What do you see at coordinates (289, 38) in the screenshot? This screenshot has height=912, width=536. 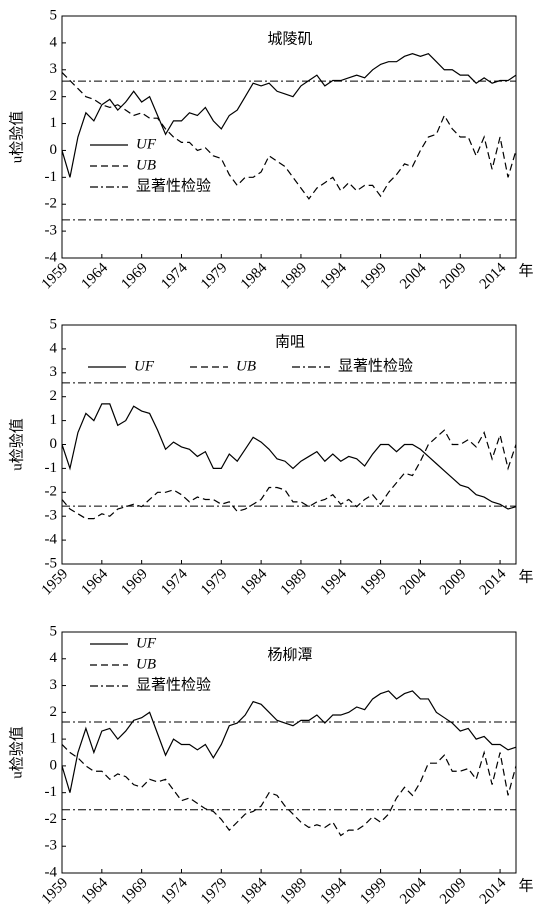 I see `chart-title: 城陵矶` at bounding box center [289, 38].